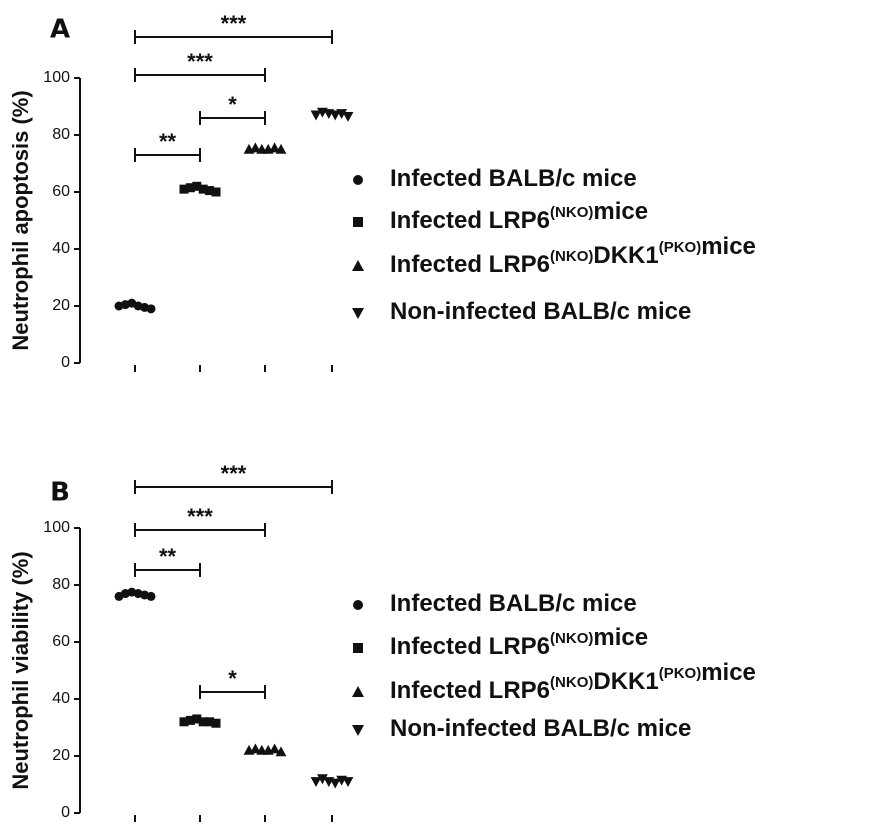 This screenshot has width=886, height=829. Describe the element at coordinates (60, 493) in the screenshot. I see `panel-letter: B` at that location.